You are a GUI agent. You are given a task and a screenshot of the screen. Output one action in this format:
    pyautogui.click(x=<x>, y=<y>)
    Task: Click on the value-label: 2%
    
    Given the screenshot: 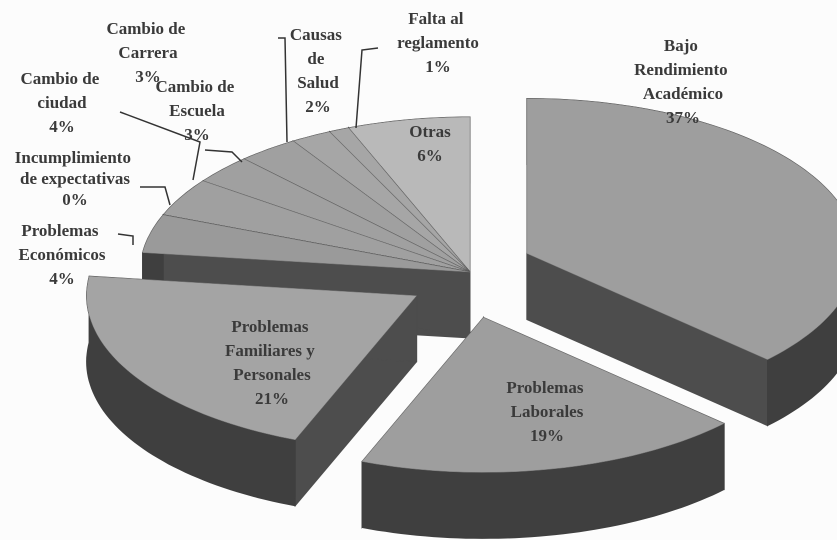 What is the action you would take?
    pyautogui.click(x=318, y=106)
    